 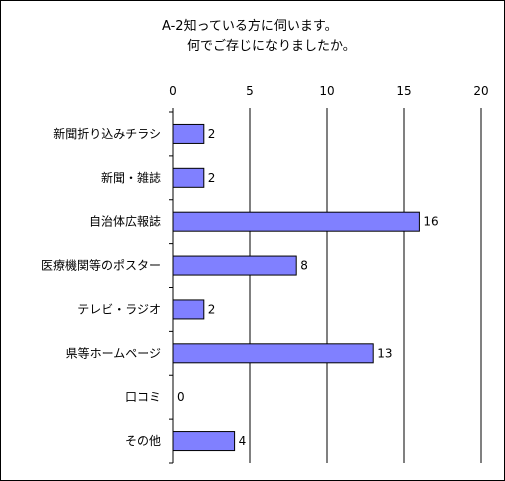 I want to click on value-label-6: 0, so click(x=181, y=397).